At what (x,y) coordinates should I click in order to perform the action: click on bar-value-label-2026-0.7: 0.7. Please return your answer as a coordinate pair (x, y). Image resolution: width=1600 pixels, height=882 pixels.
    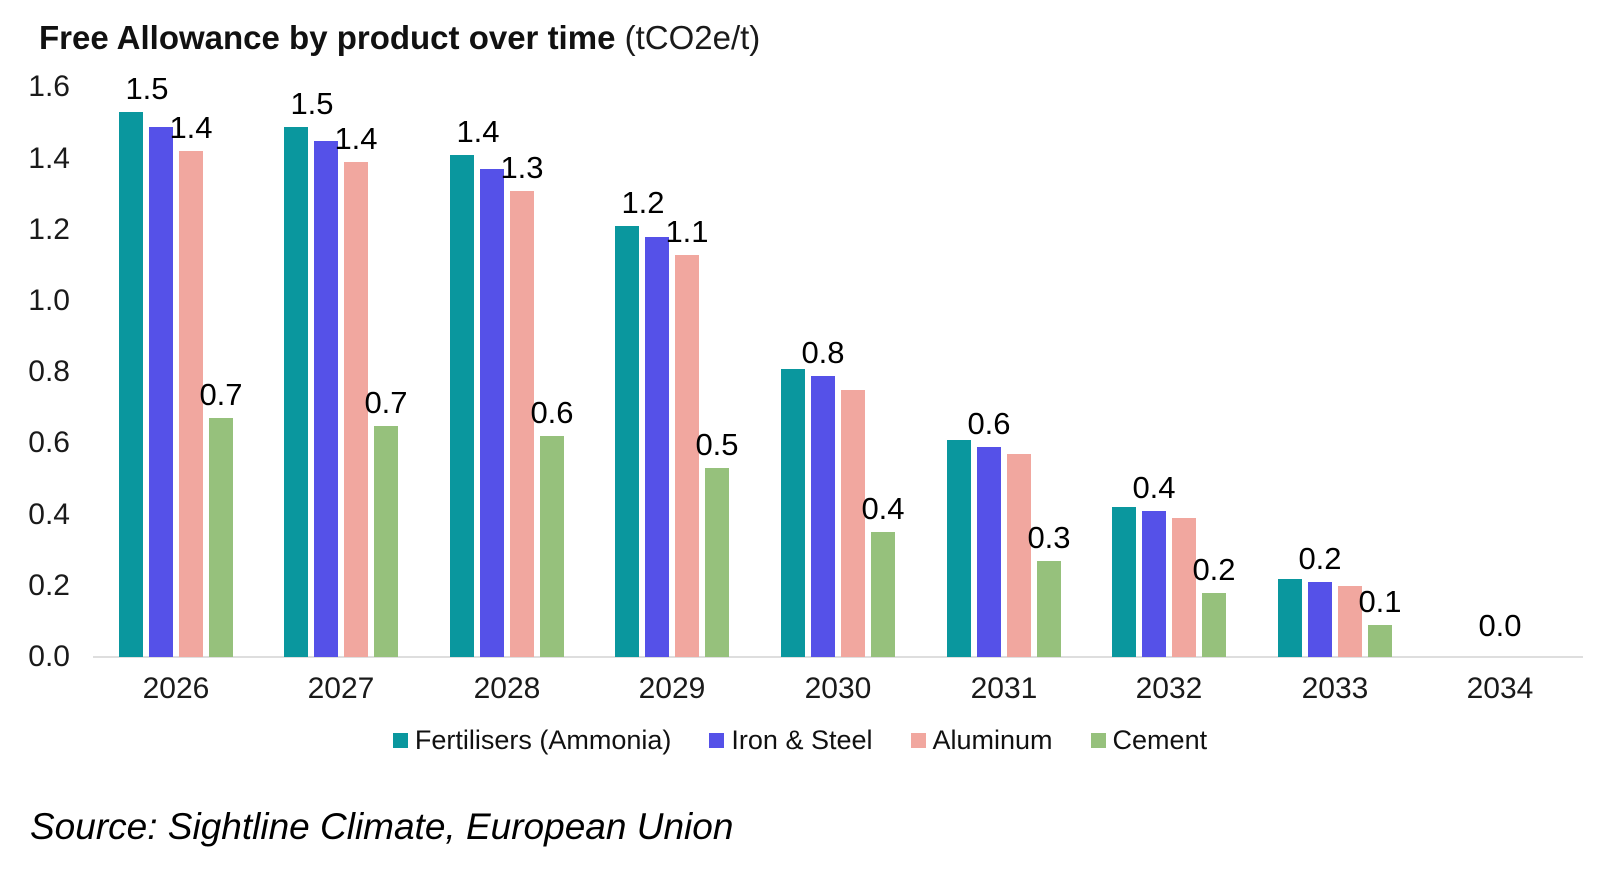
    Looking at the image, I should click on (221, 394).